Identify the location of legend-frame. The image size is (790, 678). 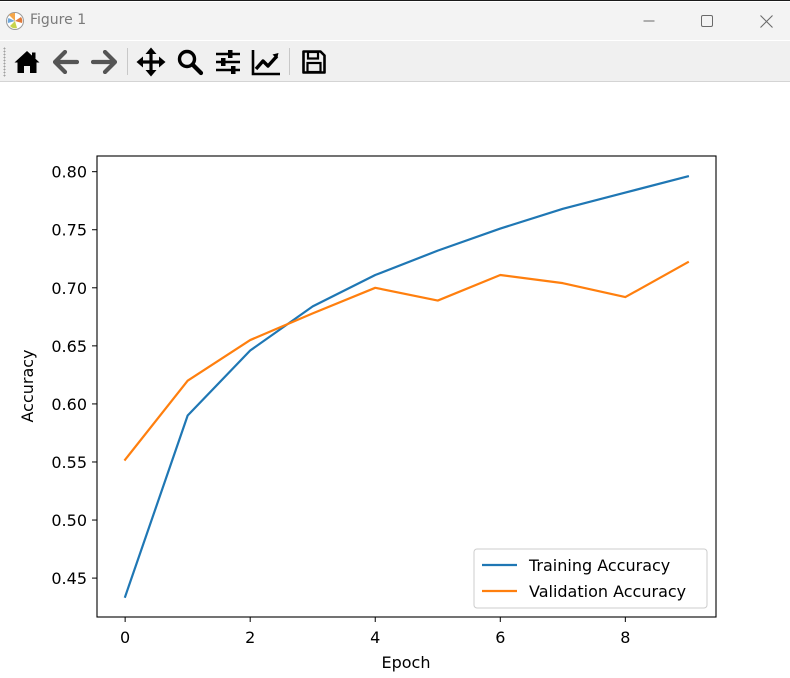
(590, 578).